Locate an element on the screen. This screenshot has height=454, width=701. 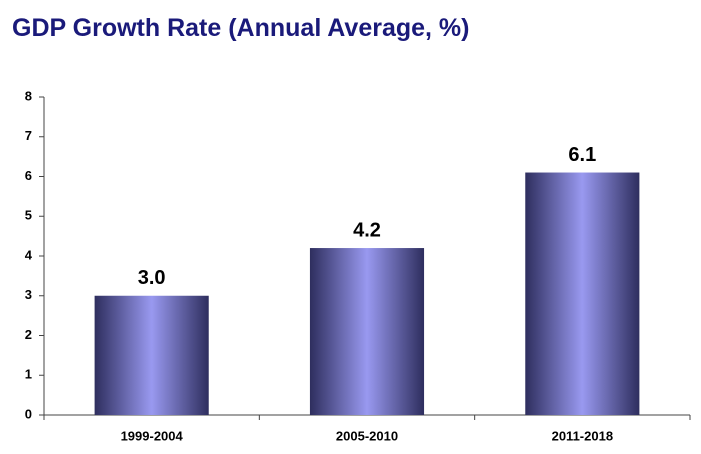
y-tick-label: 0 is located at coordinates (28, 413).